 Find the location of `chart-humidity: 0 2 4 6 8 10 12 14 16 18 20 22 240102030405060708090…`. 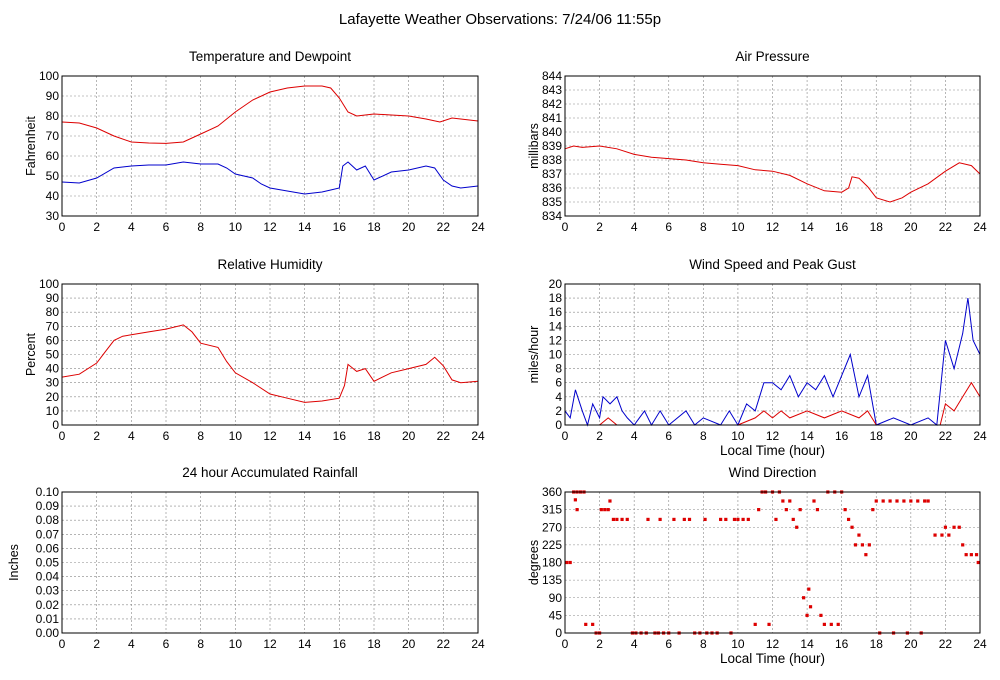

chart-humidity: 0 2 4 6 8 10 12 14 16 18 20 22 240102030405060708090… is located at coordinates (254, 350).